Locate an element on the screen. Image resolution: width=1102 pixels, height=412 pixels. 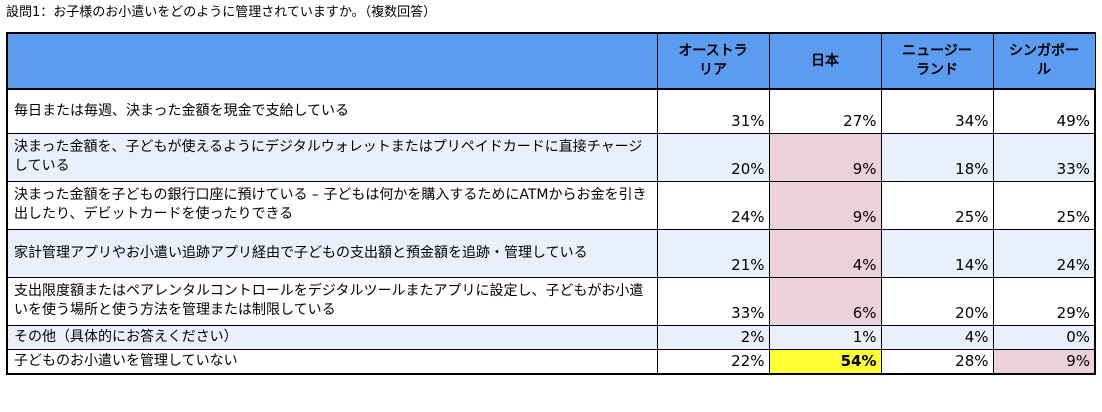
cell-japan: 4% is located at coordinates (825, 253).